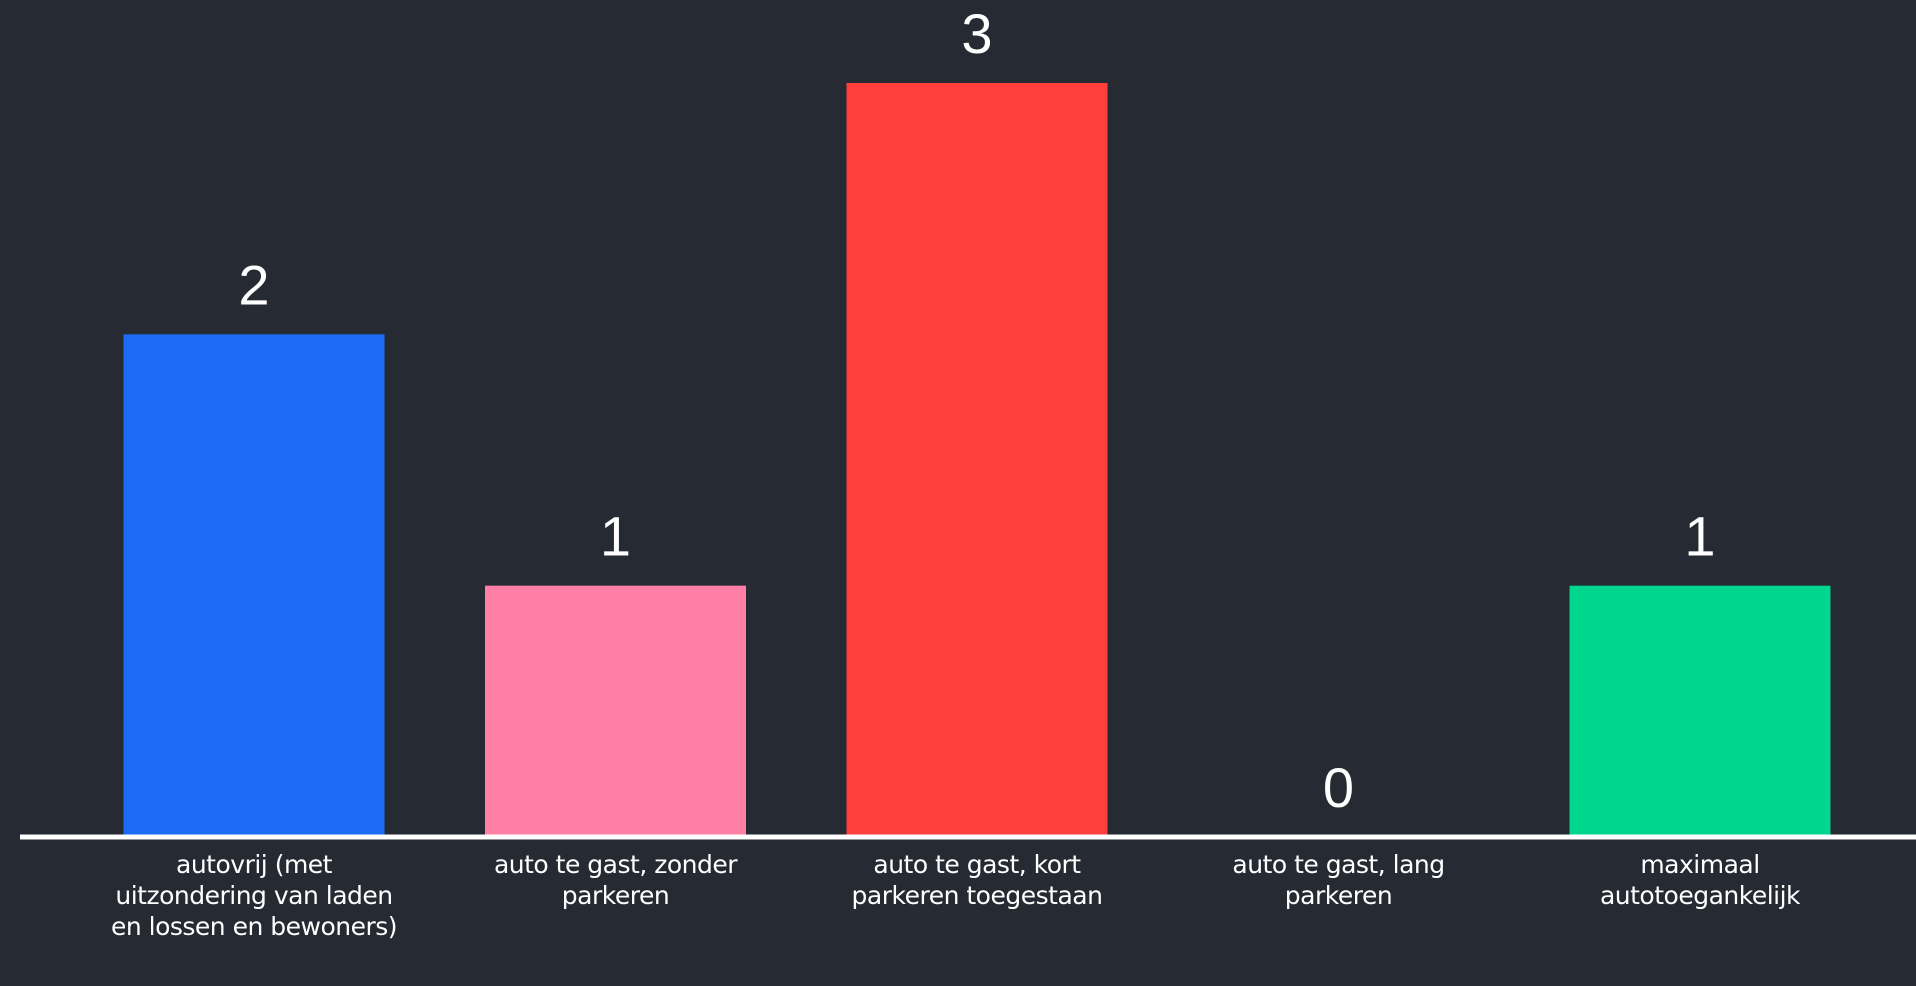 Image resolution: width=1916 pixels, height=986 pixels. I want to click on category-label: auto te gast, lang parkeren, so click(1338, 880).